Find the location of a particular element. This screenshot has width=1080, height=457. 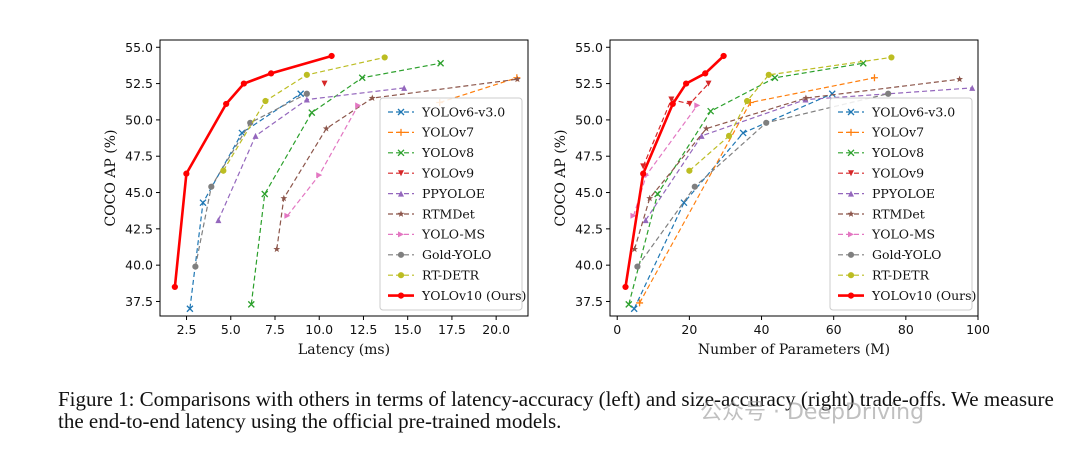

legend-label: YOLOv8 is located at coordinates (447, 152).